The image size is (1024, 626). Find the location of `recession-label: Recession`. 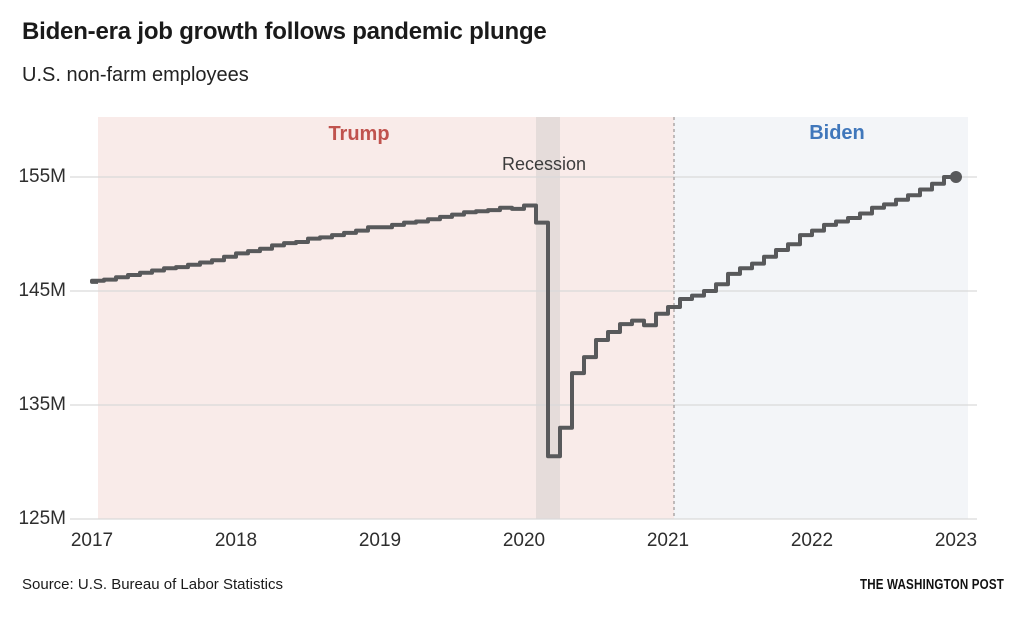

recession-label: Recession is located at coordinates (544, 164).